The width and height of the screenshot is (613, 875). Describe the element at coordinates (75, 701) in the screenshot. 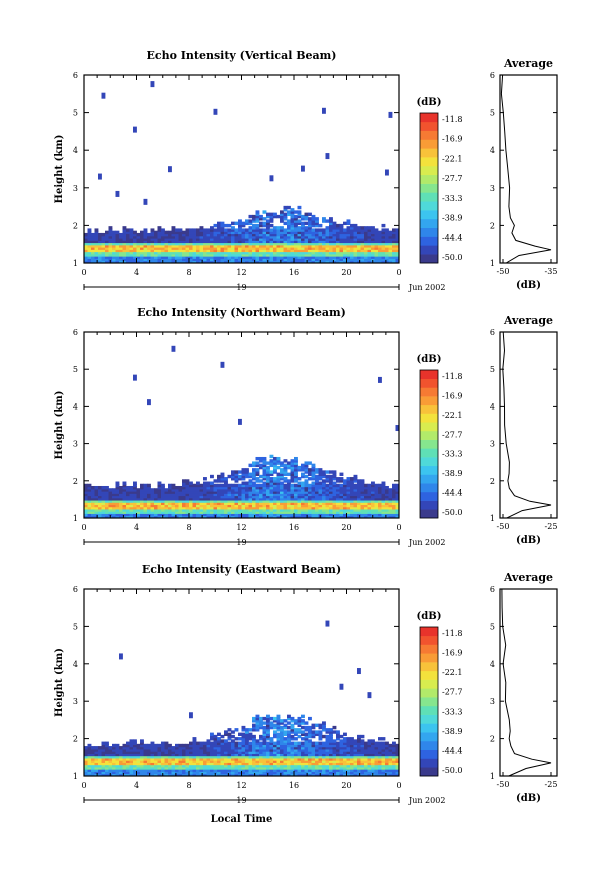

I see `y-tick-label: 3` at that location.